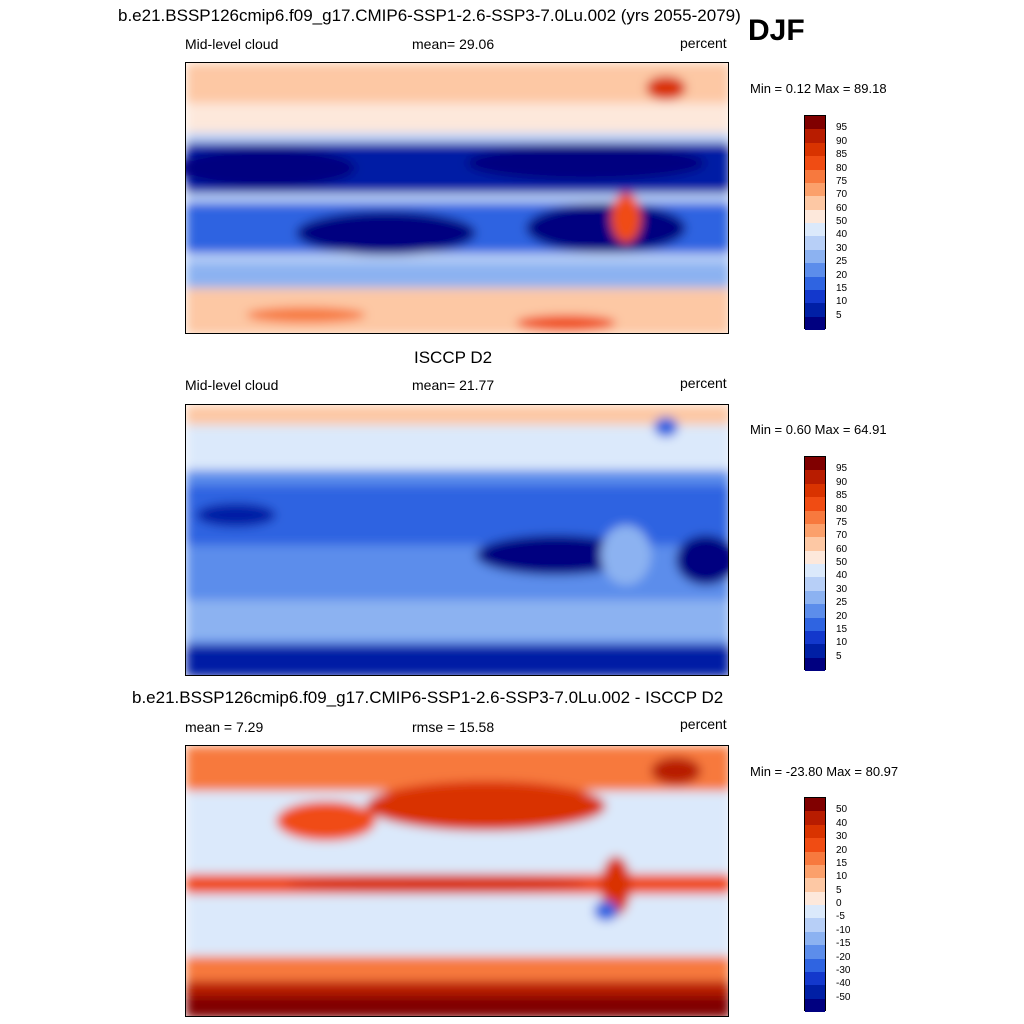 The width and height of the screenshot is (1024, 1024). What do you see at coordinates (224, 727) in the screenshot?
I see `mean-label: mean = 7.29` at bounding box center [224, 727].